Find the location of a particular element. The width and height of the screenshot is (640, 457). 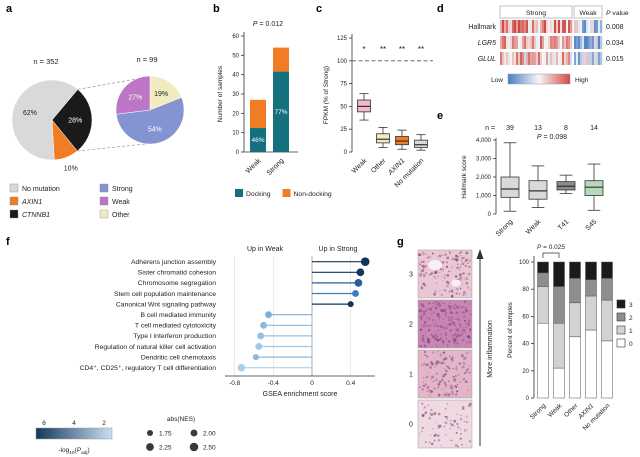

f-header-left: Up in Weak is located at coordinates (265, 249).